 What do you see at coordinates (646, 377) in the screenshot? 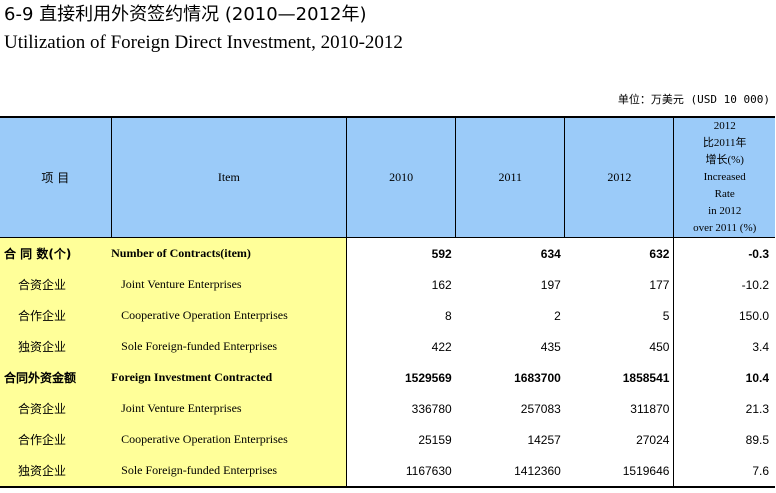
I see `value-2012: 1858541` at bounding box center [646, 377].